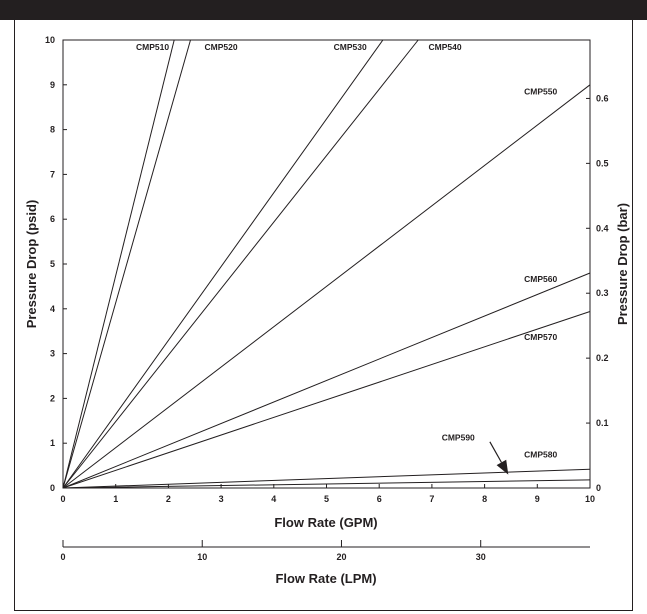 The width and height of the screenshot is (647, 614). Describe the element at coordinates (52, 443) in the screenshot. I see `y-tick-label: 1` at that location.